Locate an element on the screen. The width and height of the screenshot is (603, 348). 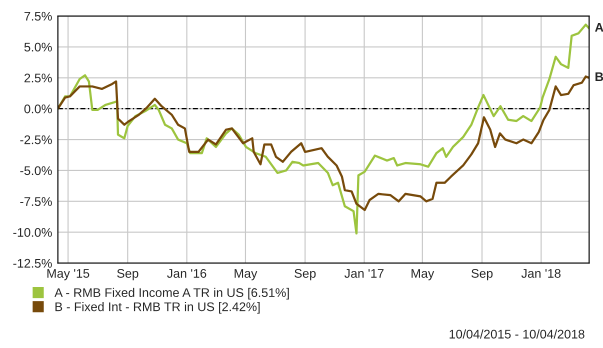
y-tick-label: -5.0% is located at coordinates (36, 171).